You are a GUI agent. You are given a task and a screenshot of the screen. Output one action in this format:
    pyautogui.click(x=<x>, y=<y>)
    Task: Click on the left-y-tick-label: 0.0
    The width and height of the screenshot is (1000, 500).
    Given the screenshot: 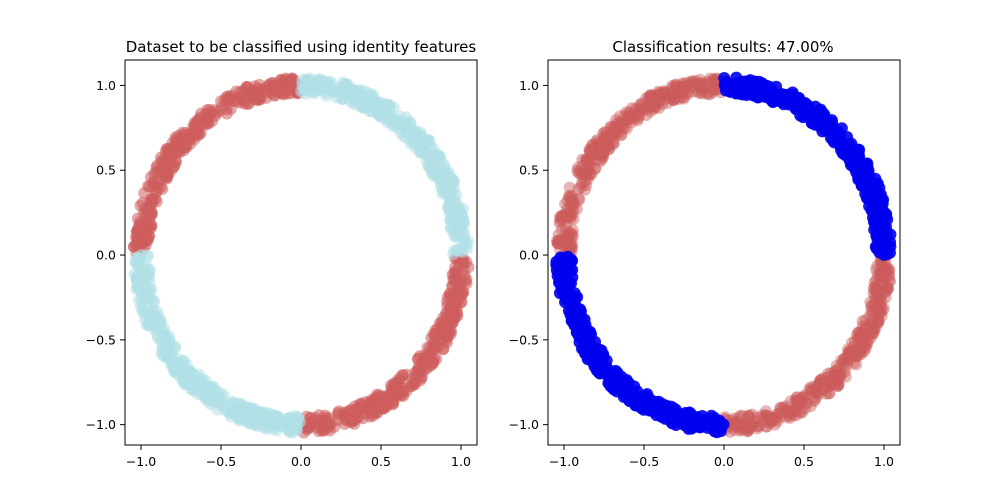 What is the action you would take?
    pyautogui.click(x=106, y=255)
    